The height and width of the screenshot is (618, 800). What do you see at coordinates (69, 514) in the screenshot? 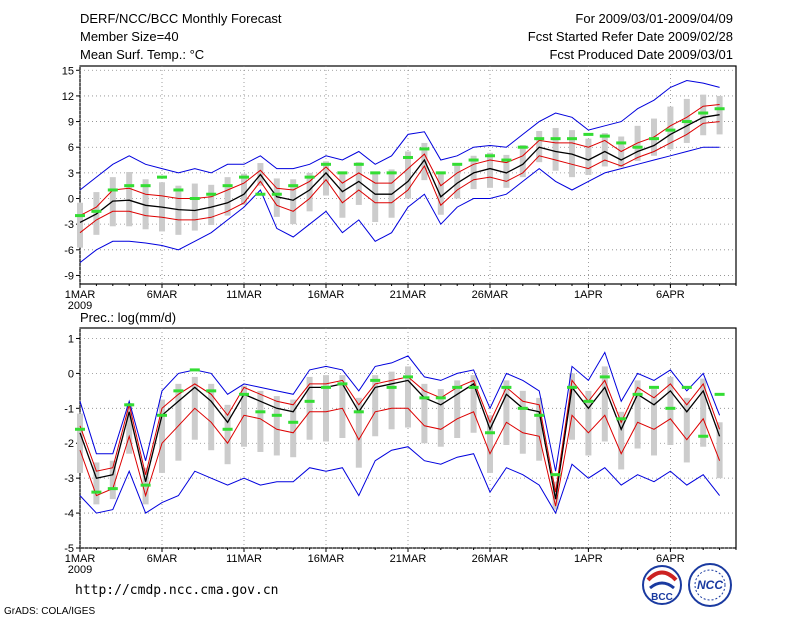
I see `y-tick-label: -4` at bounding box center [69, 514].